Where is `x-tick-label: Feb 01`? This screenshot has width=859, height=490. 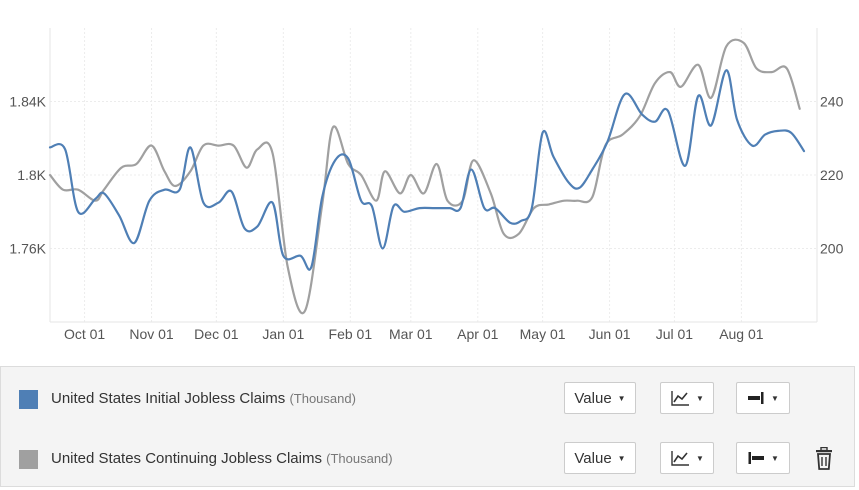 x-tick-label: Feb 01 is located at coordinates (351, 334).